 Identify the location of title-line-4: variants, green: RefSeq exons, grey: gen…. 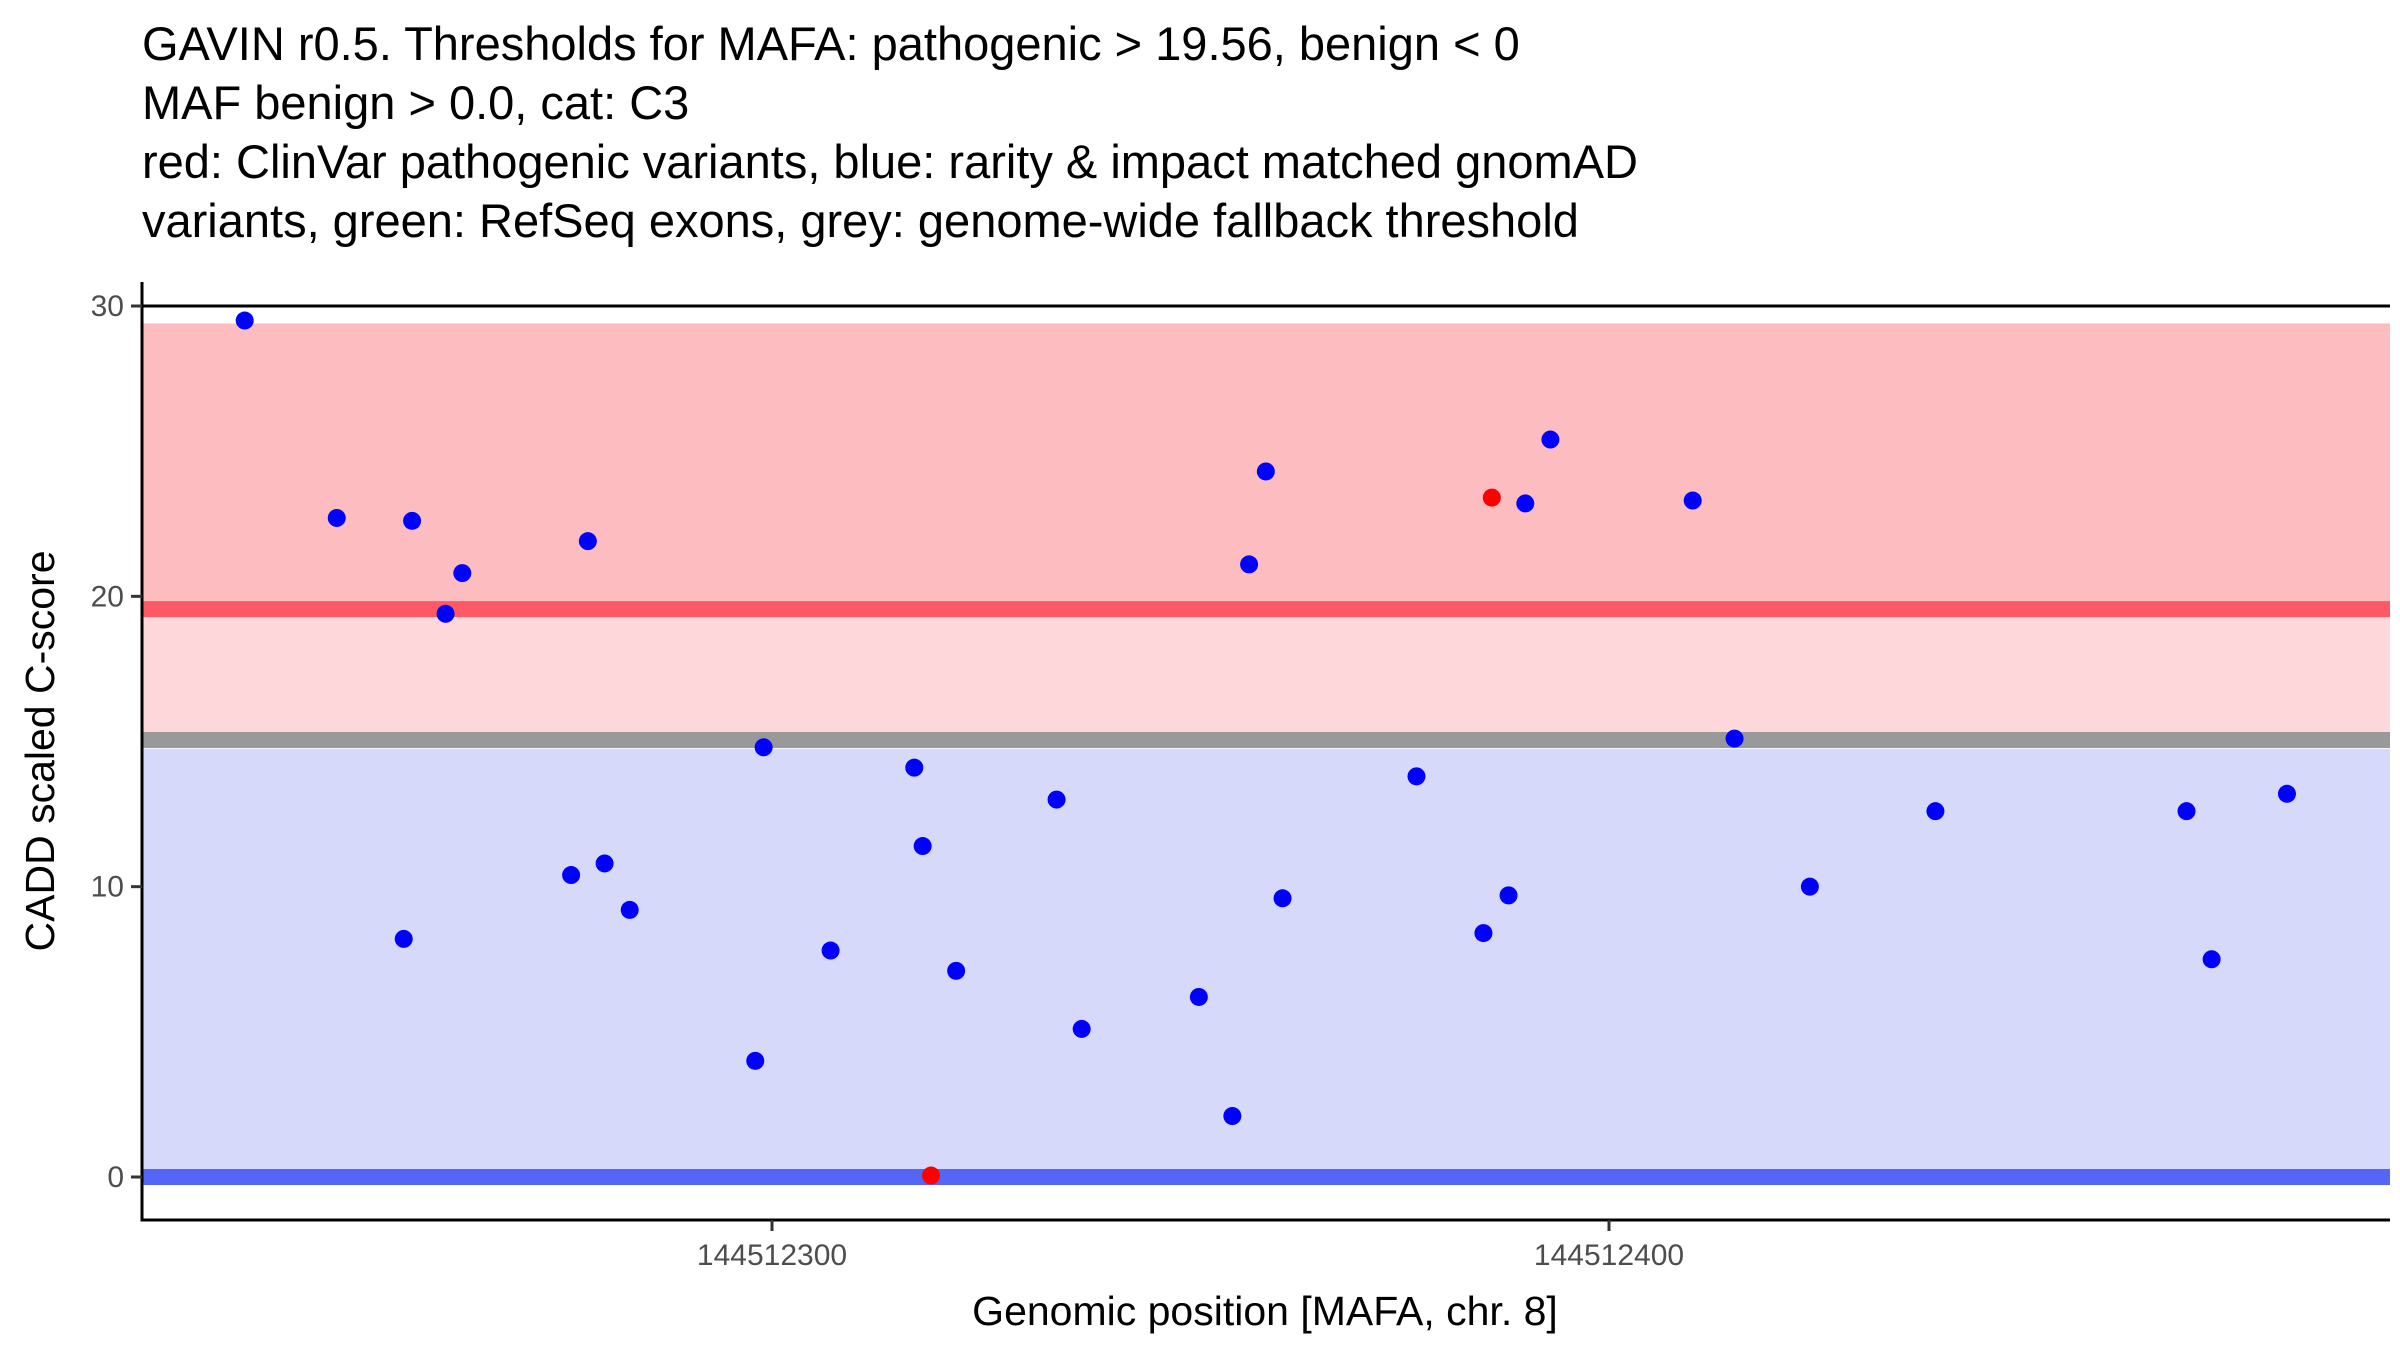
(860, 220).